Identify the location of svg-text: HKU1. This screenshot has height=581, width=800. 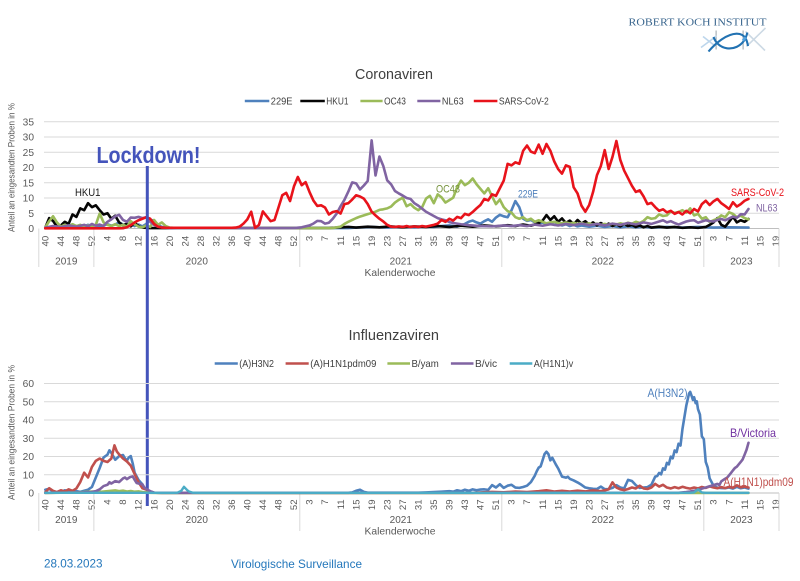
(337, 102).